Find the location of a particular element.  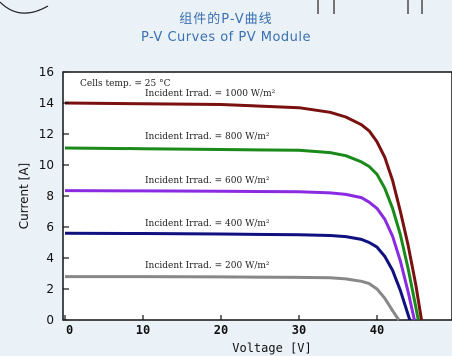

y-tick-label: 8 is located at coordinates (50, 196).